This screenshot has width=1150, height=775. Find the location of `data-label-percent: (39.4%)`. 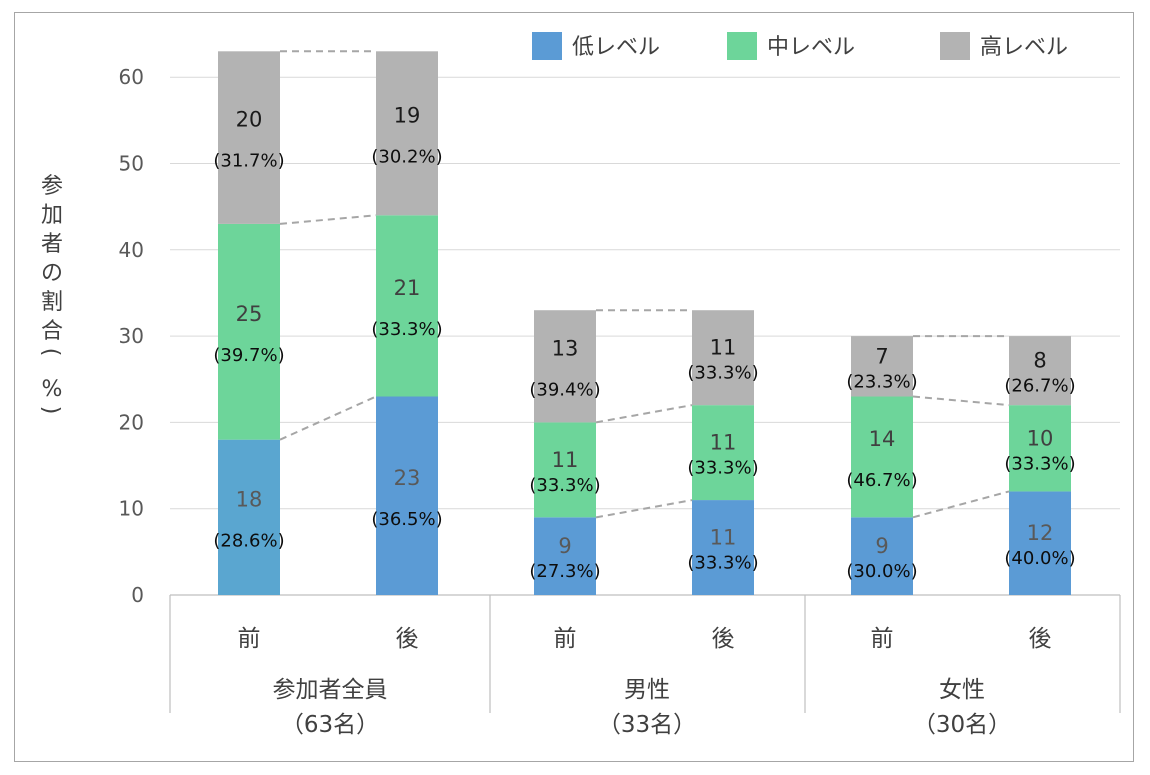

data-label-percent: (39.4%) is located at coordinates (564, 389).